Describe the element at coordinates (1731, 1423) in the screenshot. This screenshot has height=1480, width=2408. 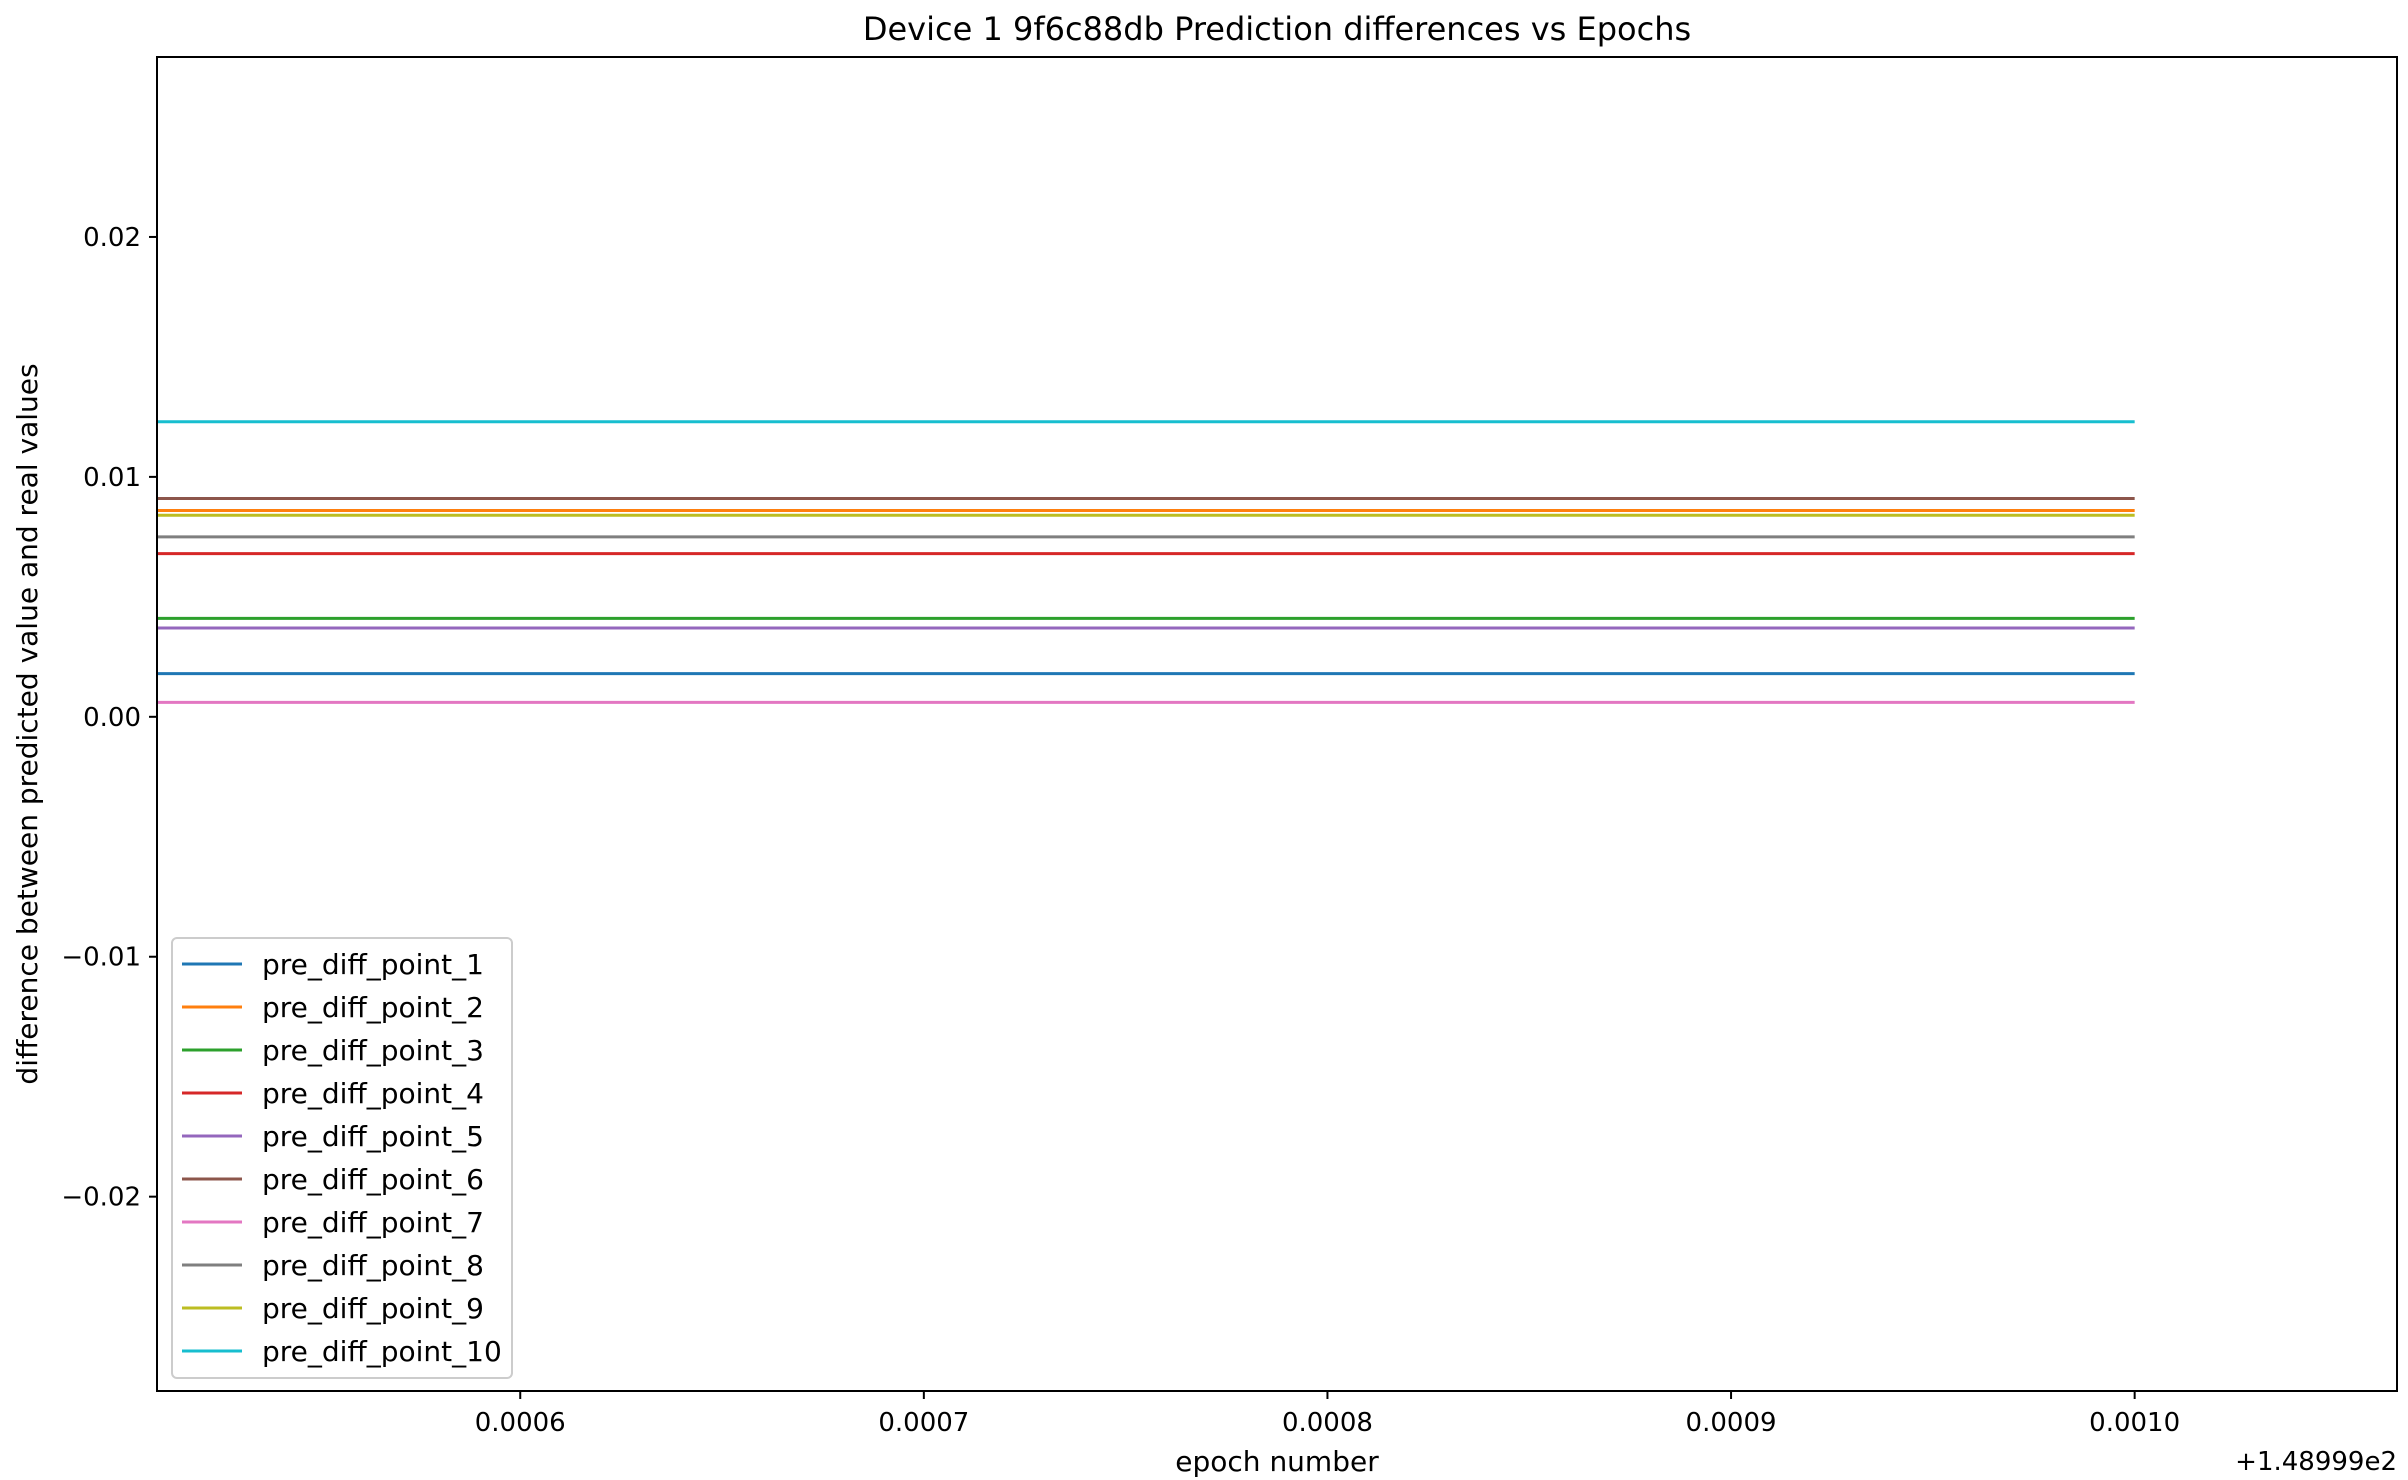
I see `x-tick-label: 0.0009` at that location.